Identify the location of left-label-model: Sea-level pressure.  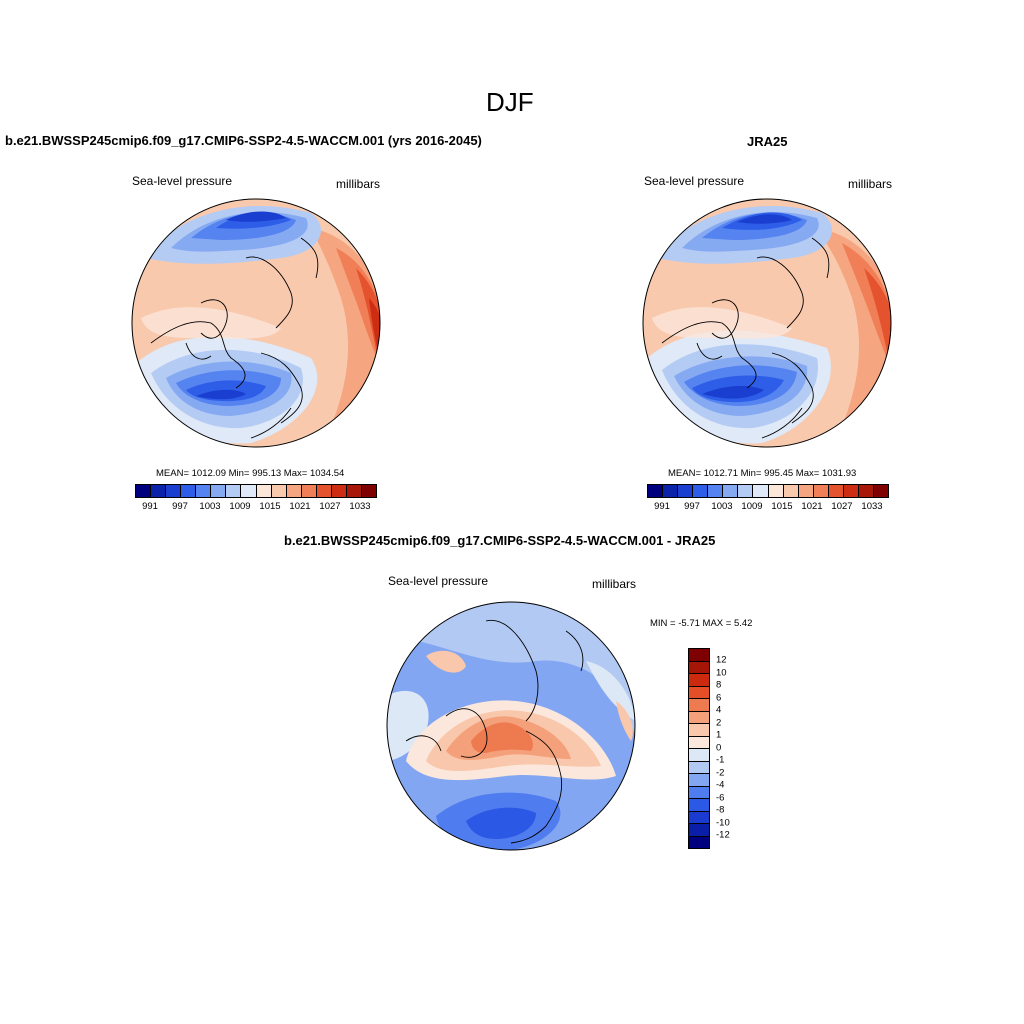
(182, 181).